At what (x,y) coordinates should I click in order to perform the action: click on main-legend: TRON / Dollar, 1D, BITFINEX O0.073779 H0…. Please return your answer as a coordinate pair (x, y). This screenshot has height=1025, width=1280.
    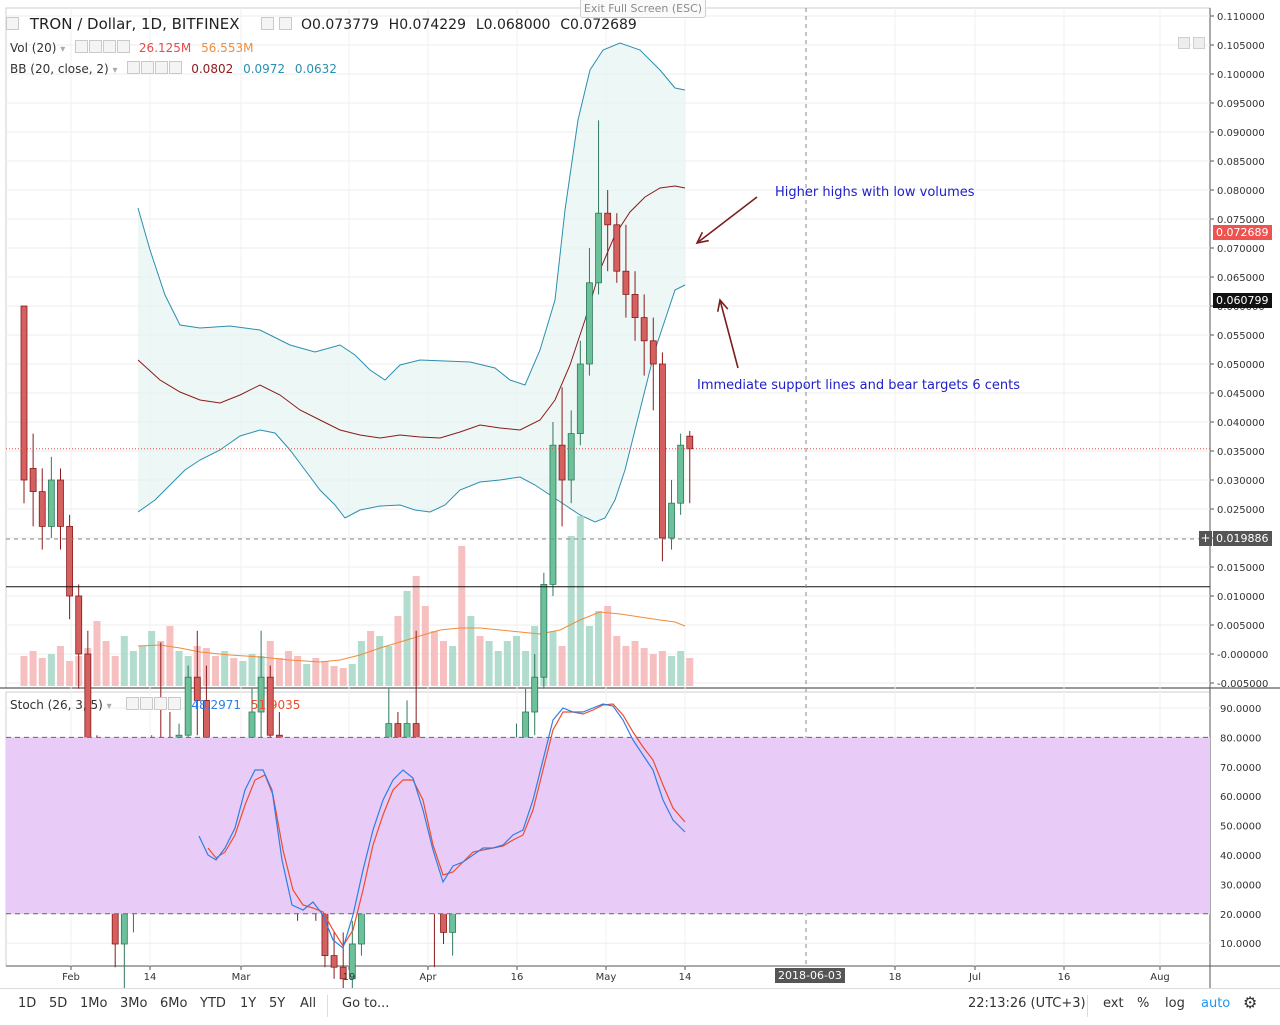
    Looking at the image, I should click on (321, 24).